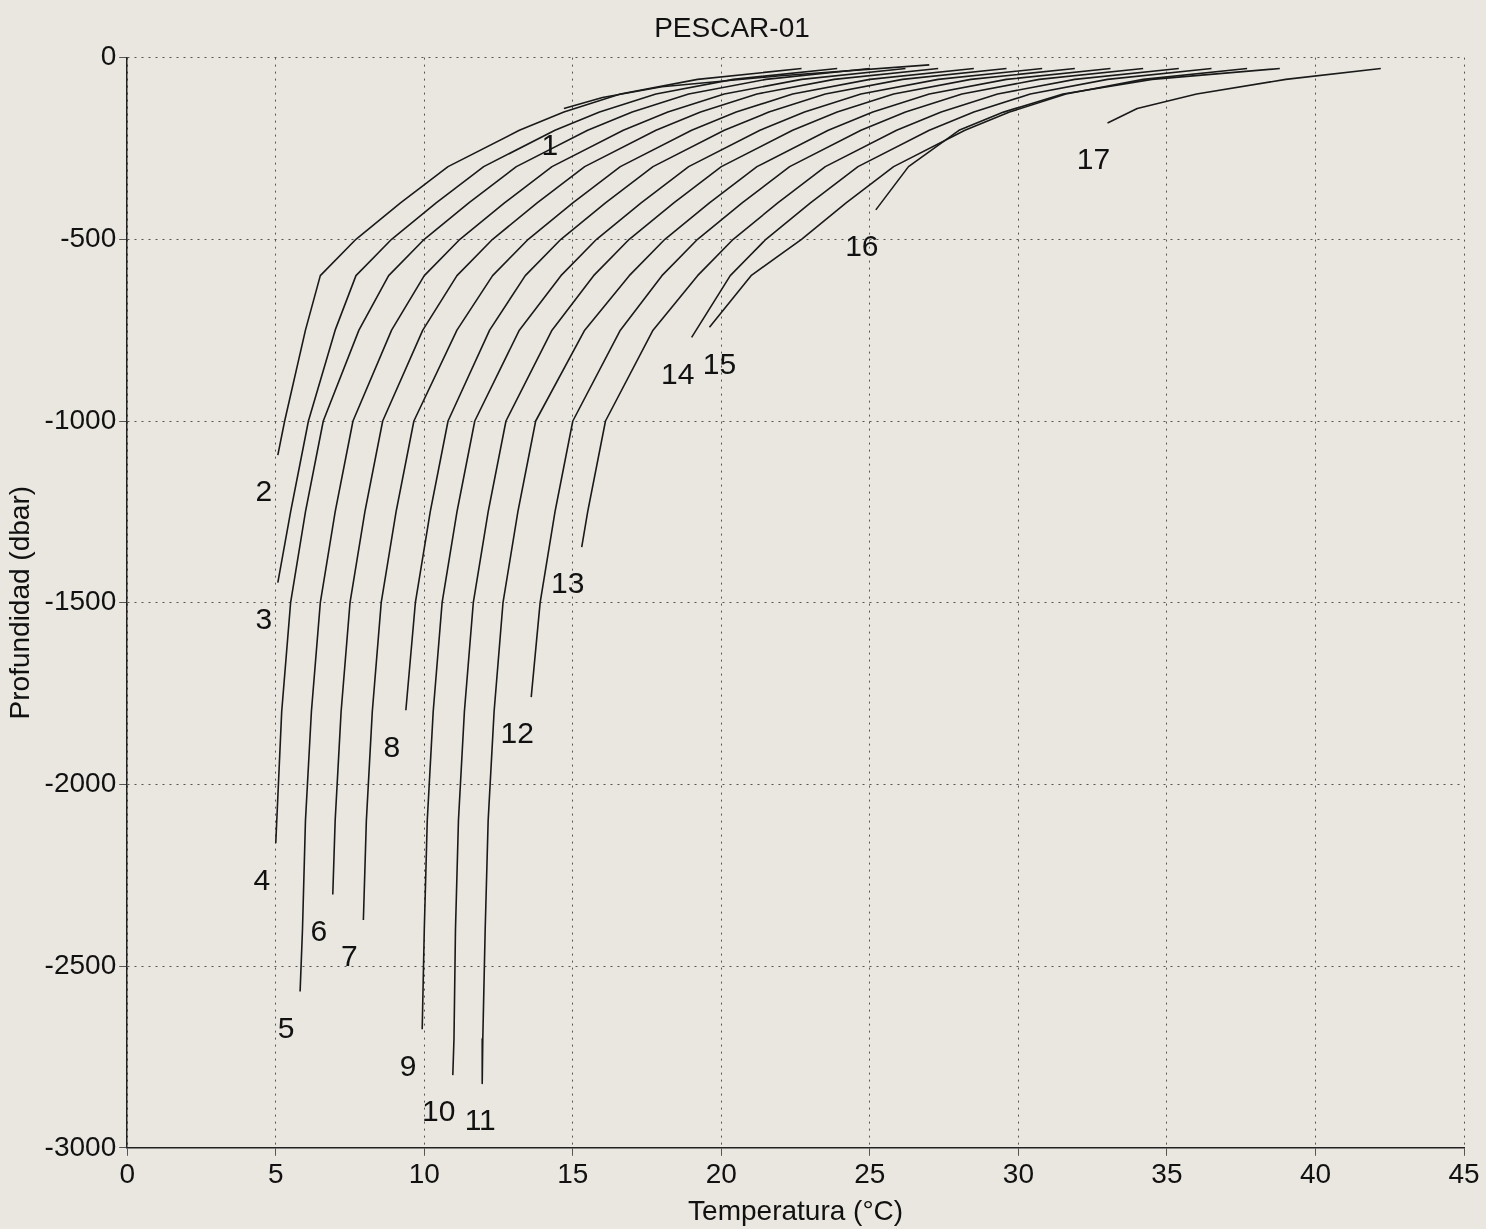  Describe the element at coordinates (719, 363) in the screenshot. I see `series-label: 15` at that location.